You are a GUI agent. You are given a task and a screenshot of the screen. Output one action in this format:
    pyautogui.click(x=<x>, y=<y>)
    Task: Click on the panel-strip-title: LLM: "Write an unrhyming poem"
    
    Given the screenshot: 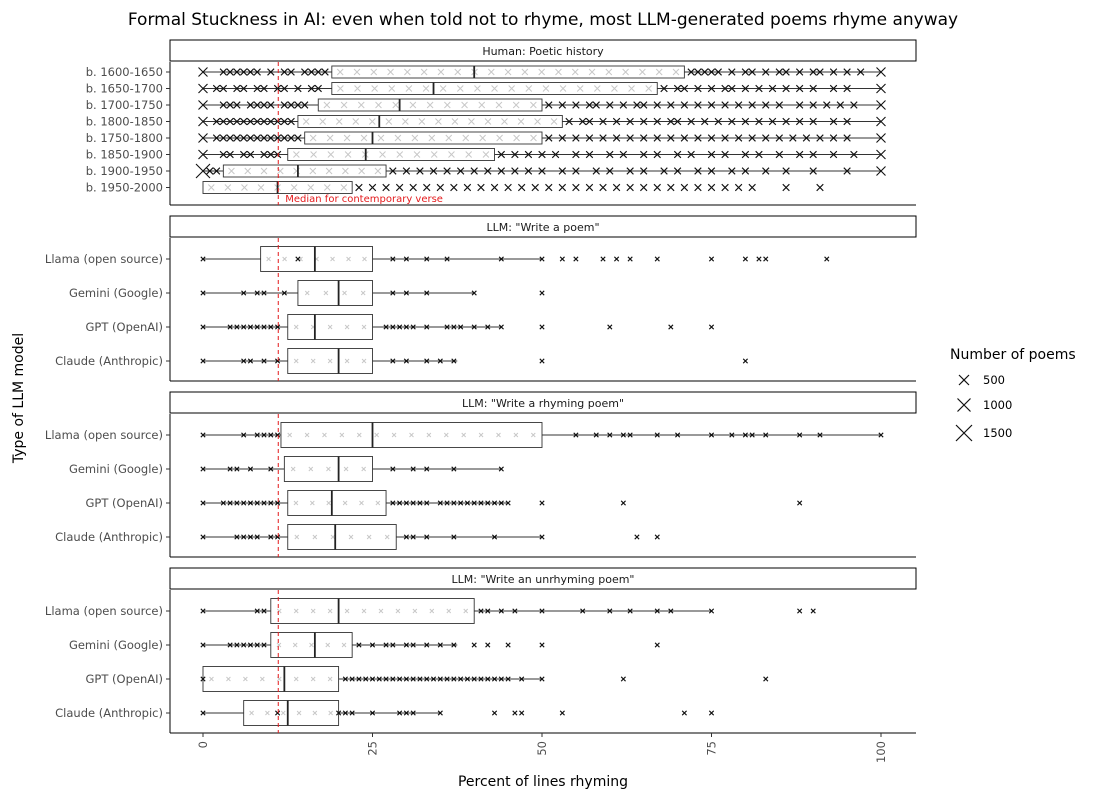 What is the action you would take?
    pyautogui.click(x=543, y=579)
    